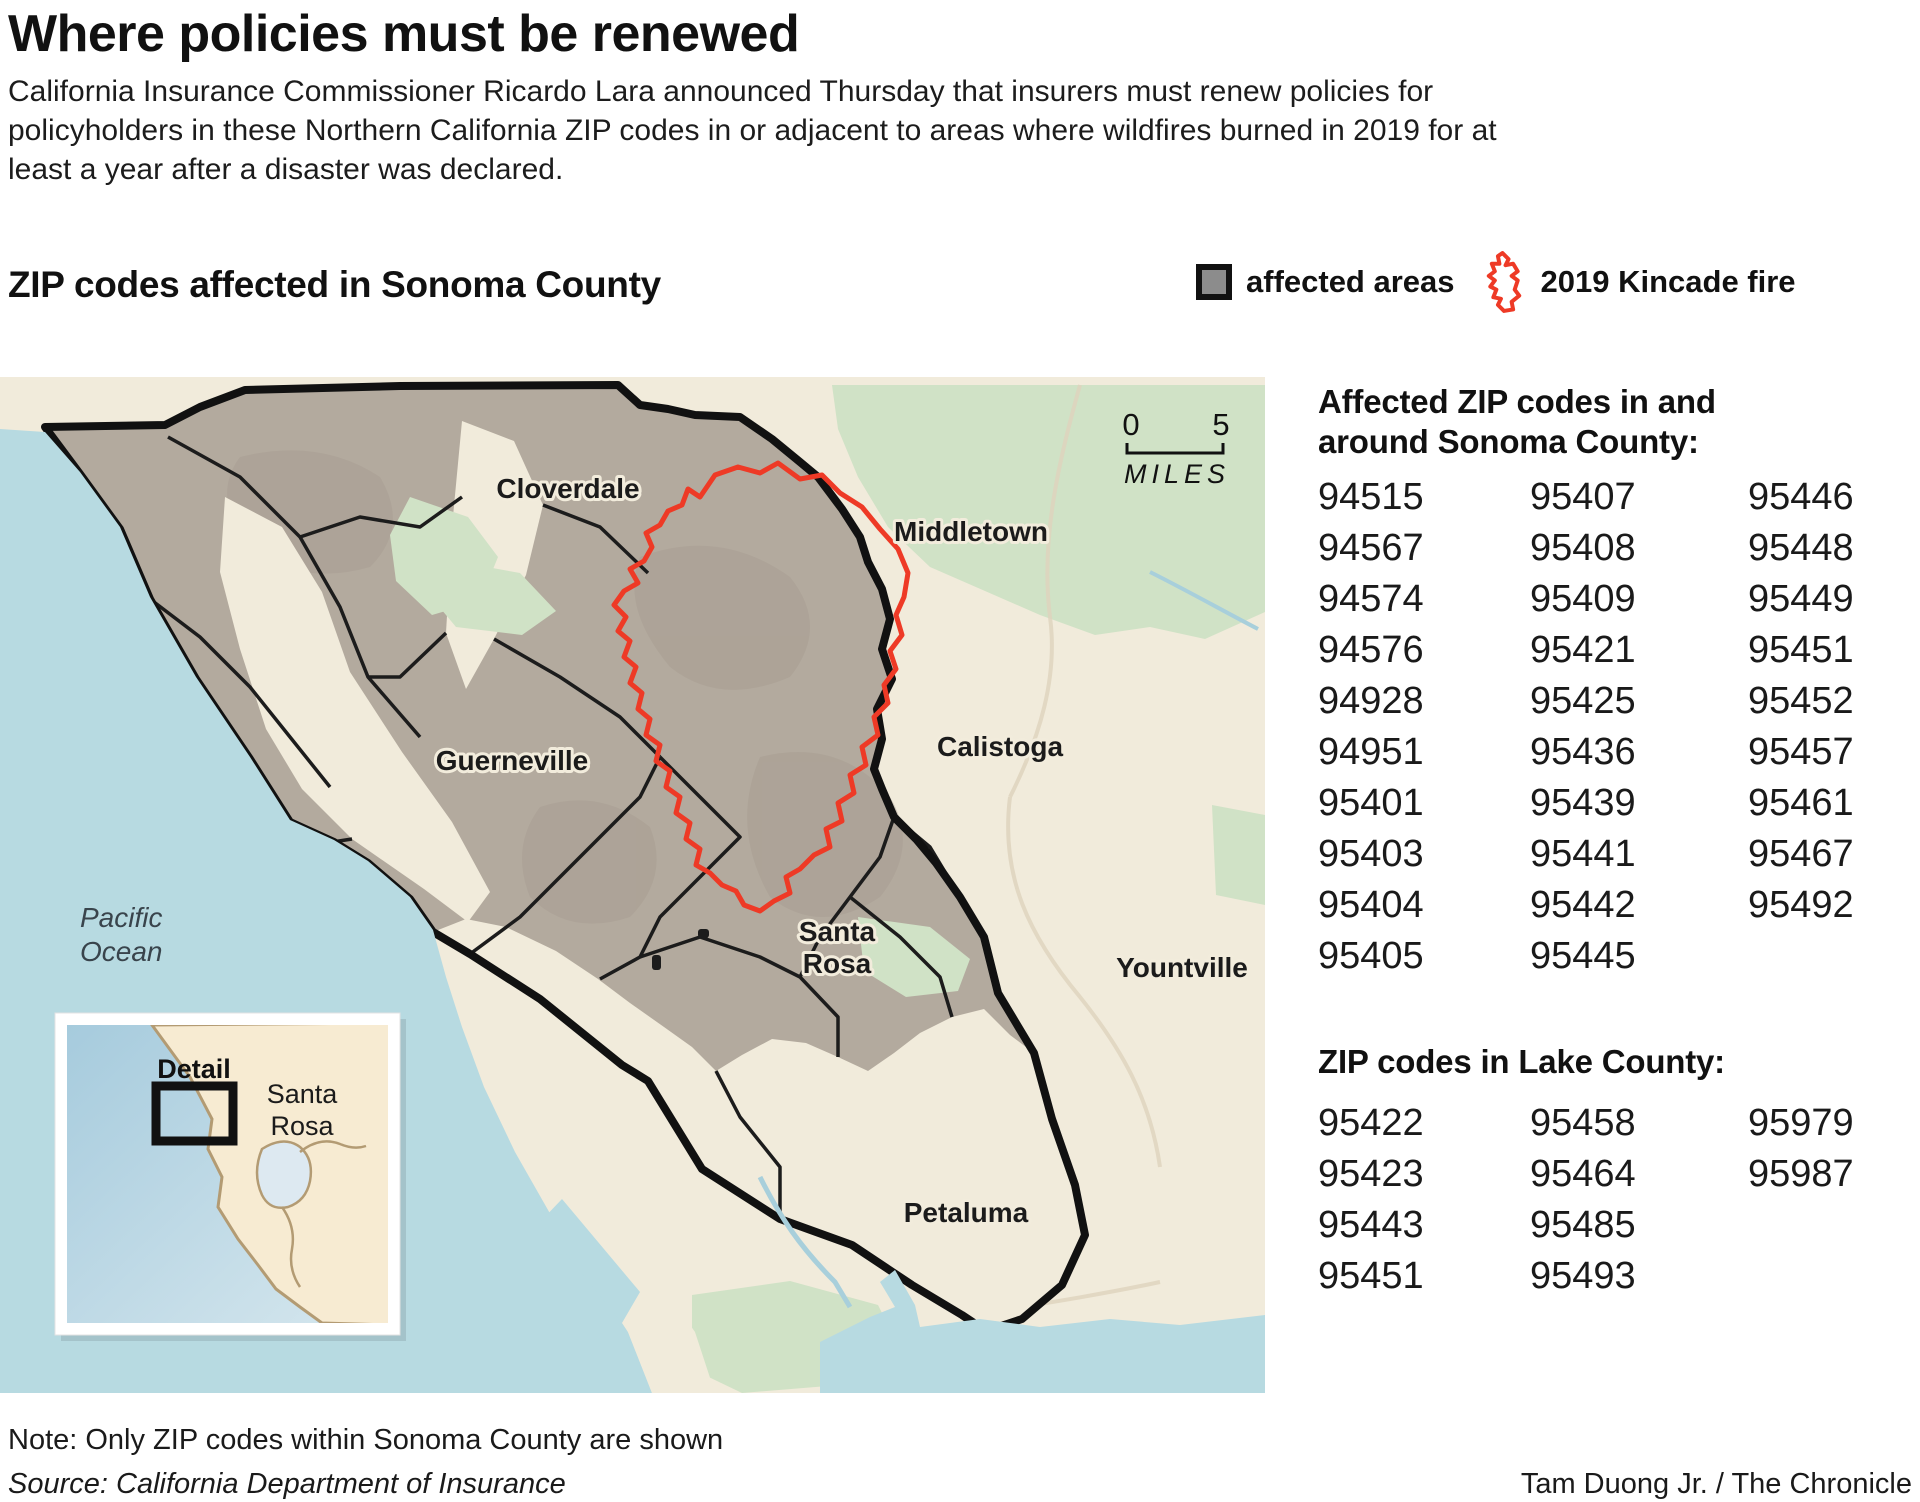 The height and width of the screenshot is (1502, 1920). Describe the element at coordinates (1424, 1200) in the screenshot. I see `lake-zip-column-1: 95422 95423 95443 95451` at that location.